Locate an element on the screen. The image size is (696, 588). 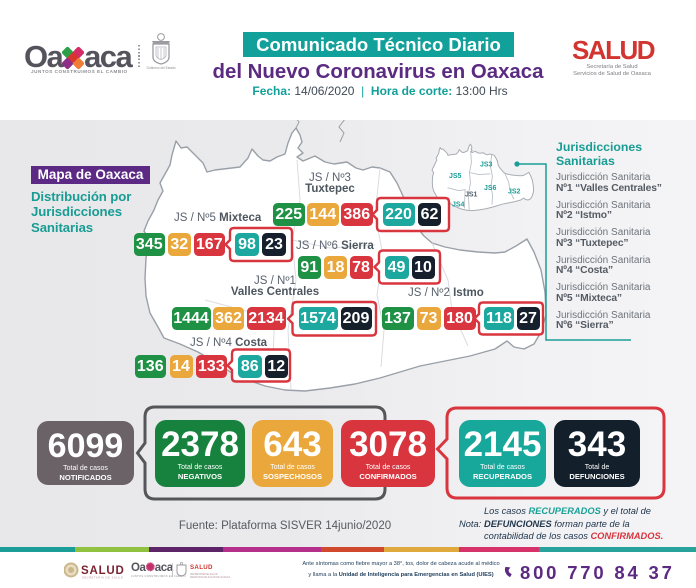
svg-text: JS2 is located at coordinates (514, 192).